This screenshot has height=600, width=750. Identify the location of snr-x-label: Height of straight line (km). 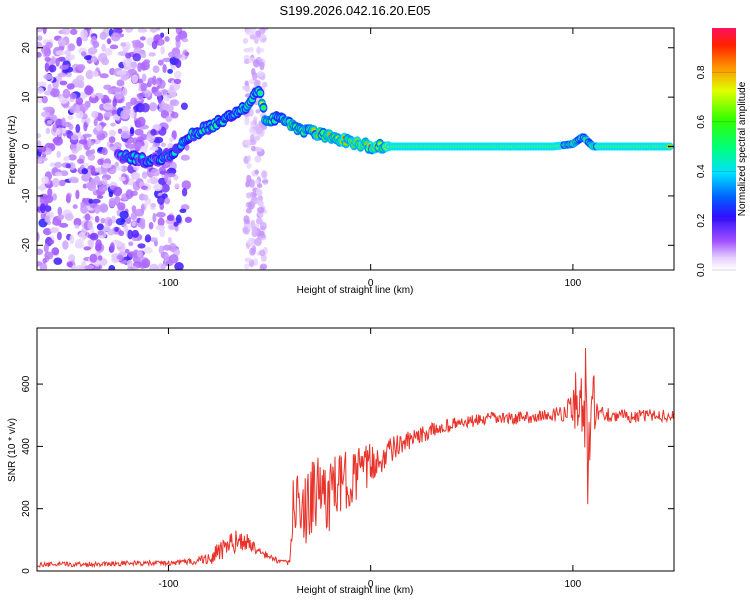
(355, 590).